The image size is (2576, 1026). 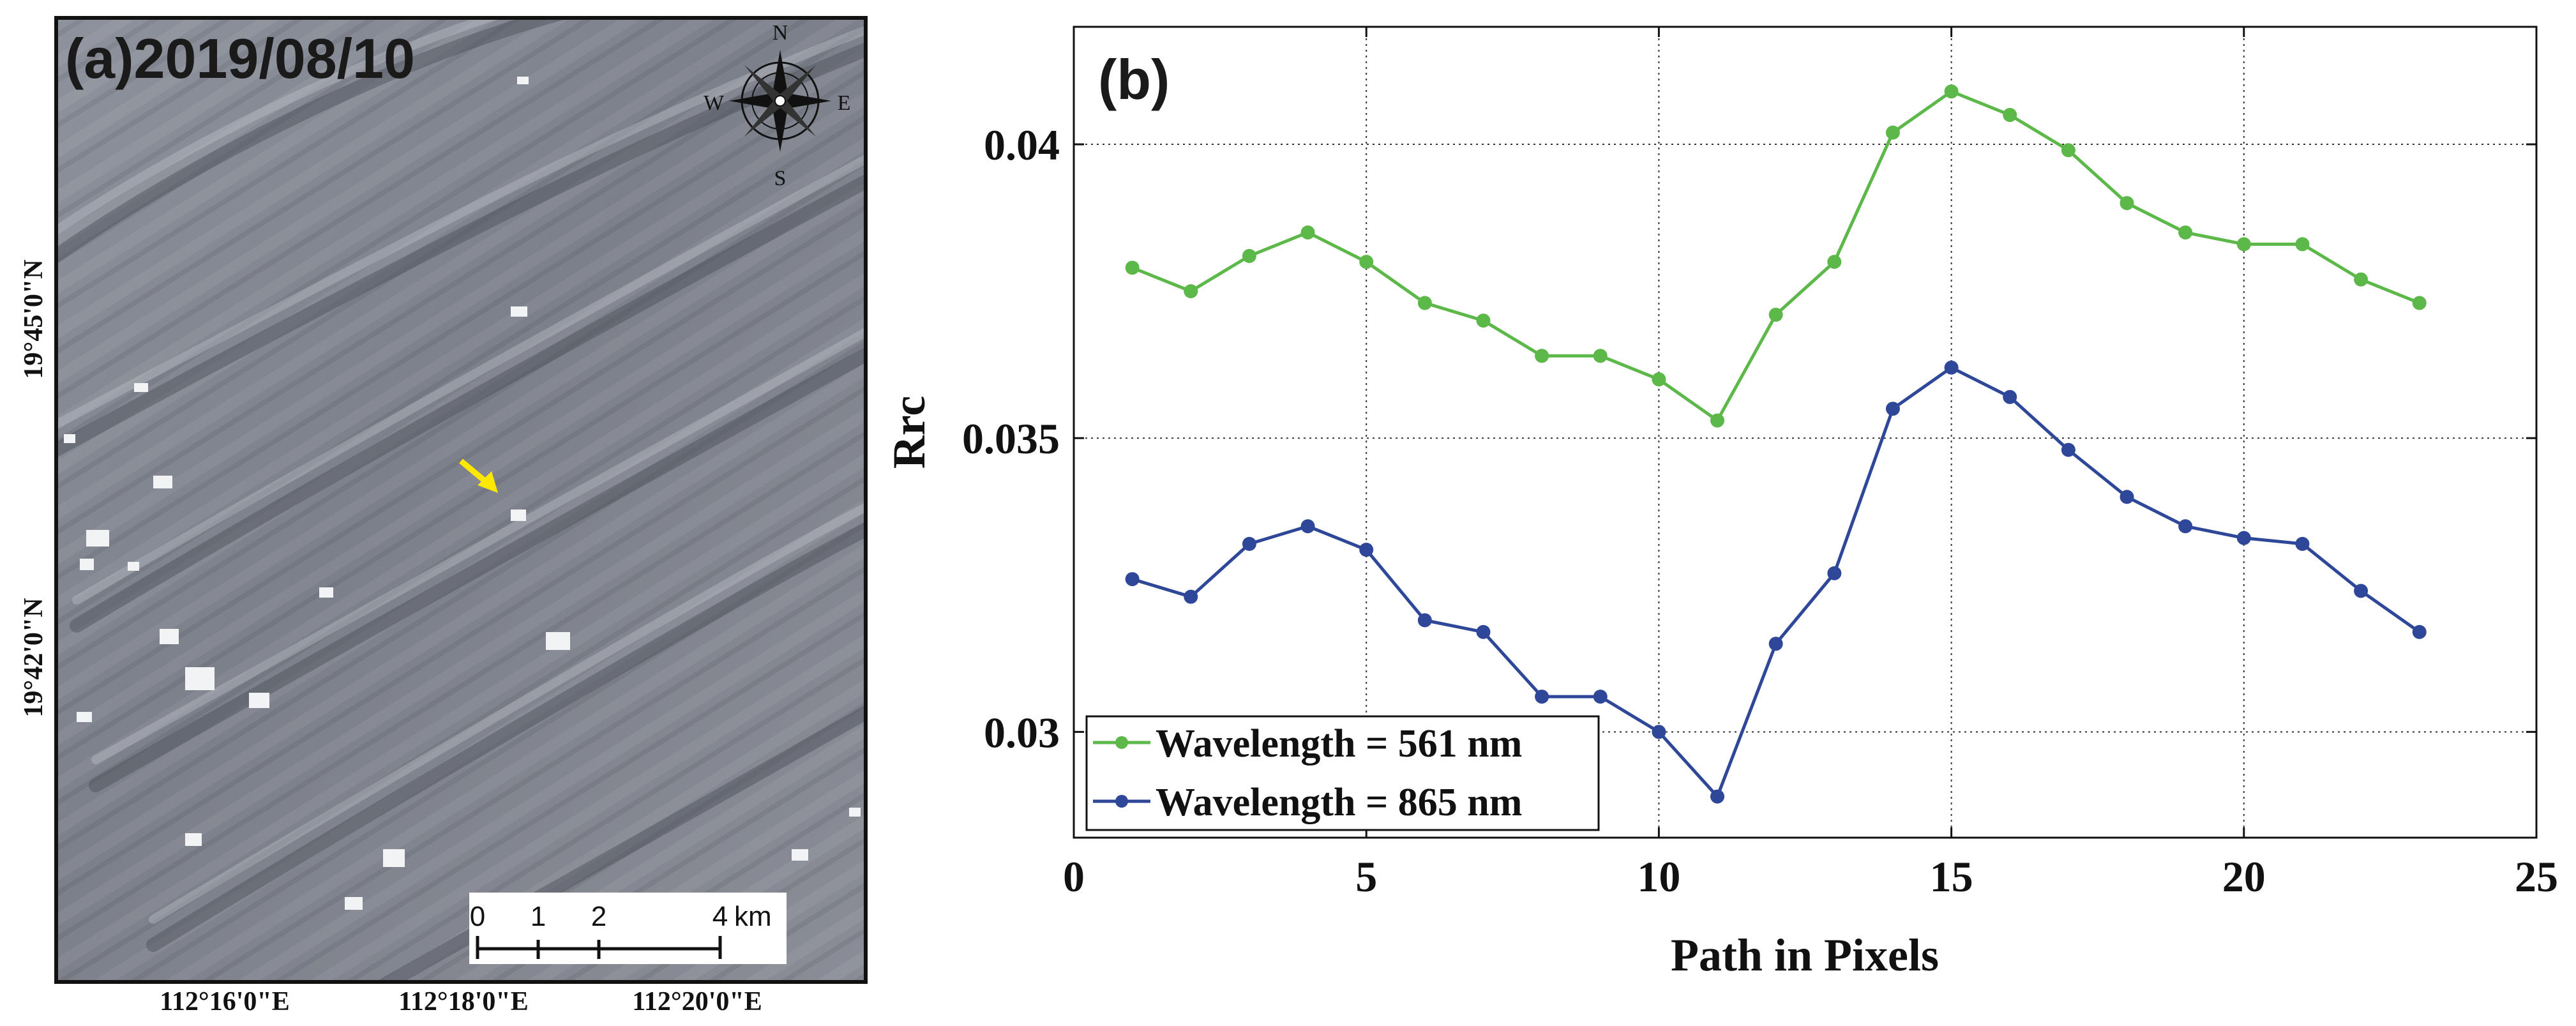 What do you see at coordinates (628, 929) in the screenshot?
I see `scale-bar: 0 1 2 4 km` at bounding box center [628, 929].